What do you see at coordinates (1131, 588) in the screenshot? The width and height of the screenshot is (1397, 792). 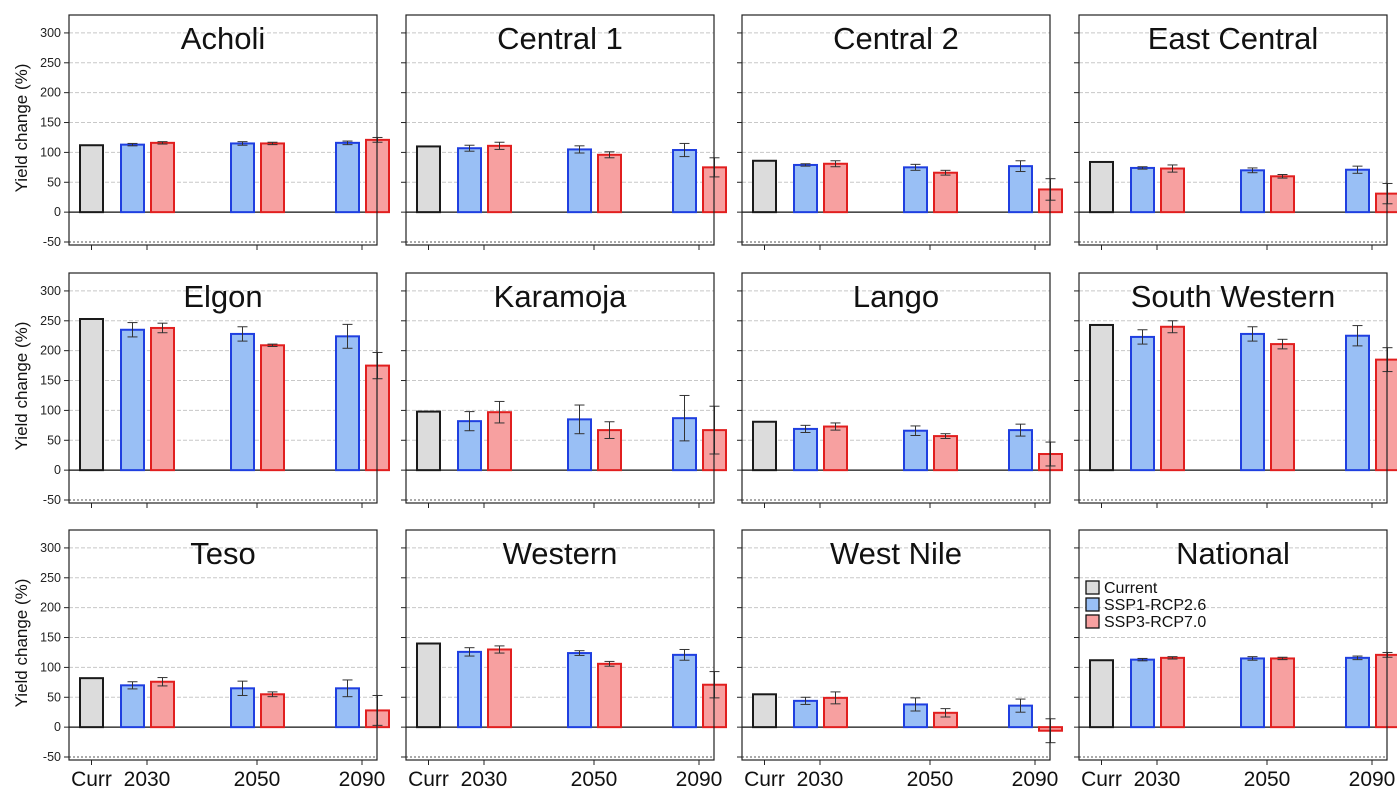 I see `legend-label: Current` at bounding box center [1131, 588].